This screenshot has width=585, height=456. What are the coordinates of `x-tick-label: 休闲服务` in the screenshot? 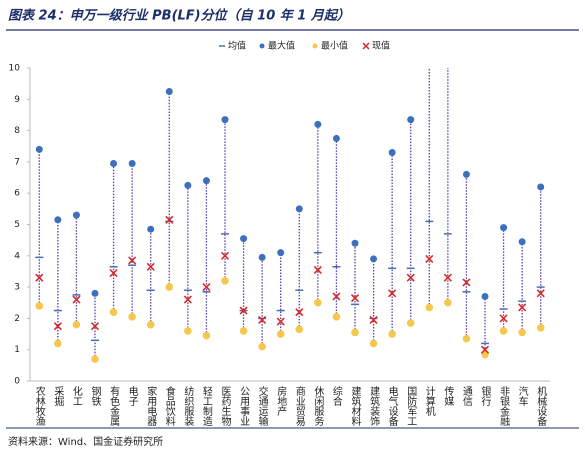 It's located at (318, 406).